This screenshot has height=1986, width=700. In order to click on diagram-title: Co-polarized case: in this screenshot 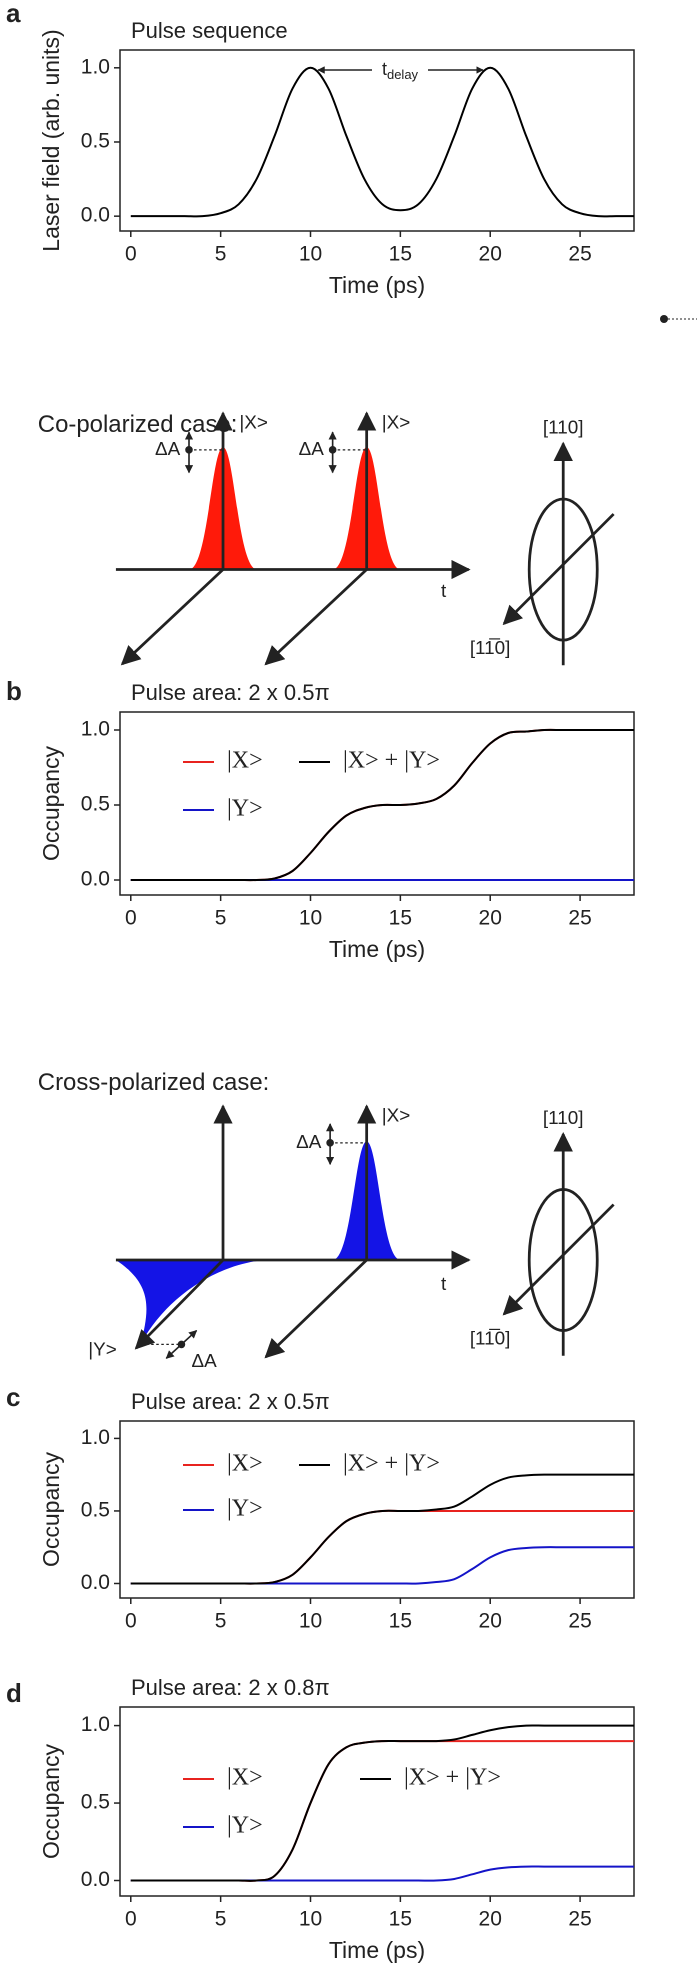, I will do `click(138, 424)`.